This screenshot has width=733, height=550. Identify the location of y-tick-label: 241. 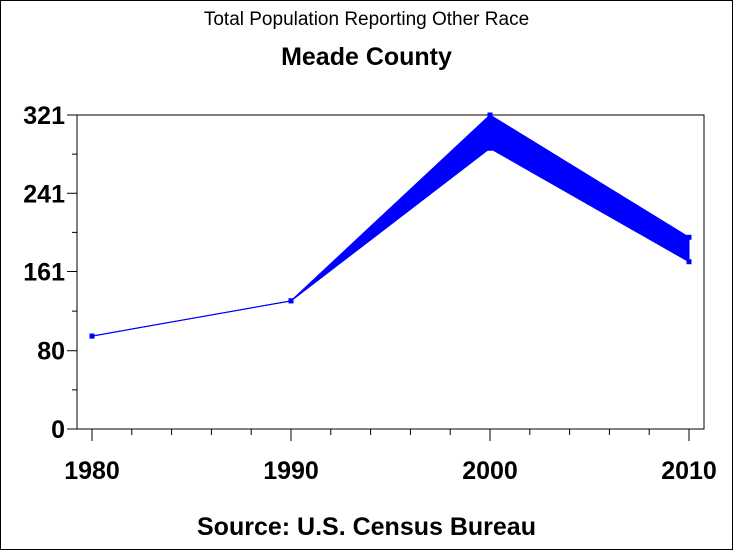
(44, 194).